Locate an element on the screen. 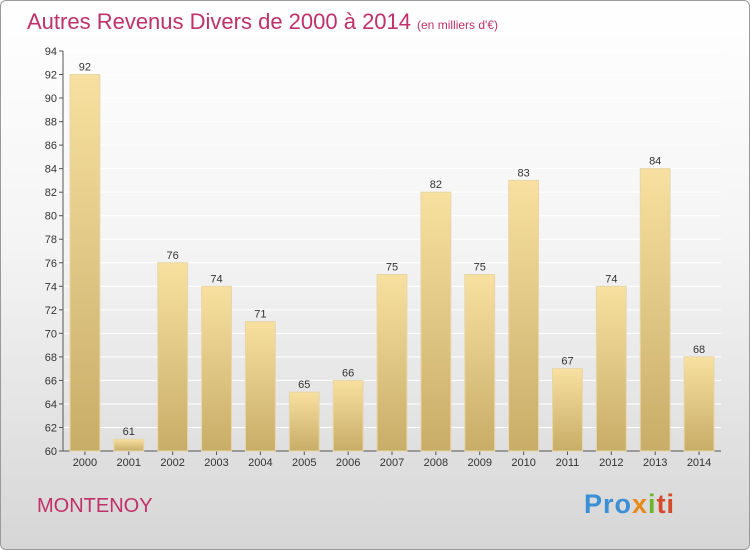 The height and width of the screenshot is (550, 750). x-tick-label: 2007 is located at coordinates (392, 463).